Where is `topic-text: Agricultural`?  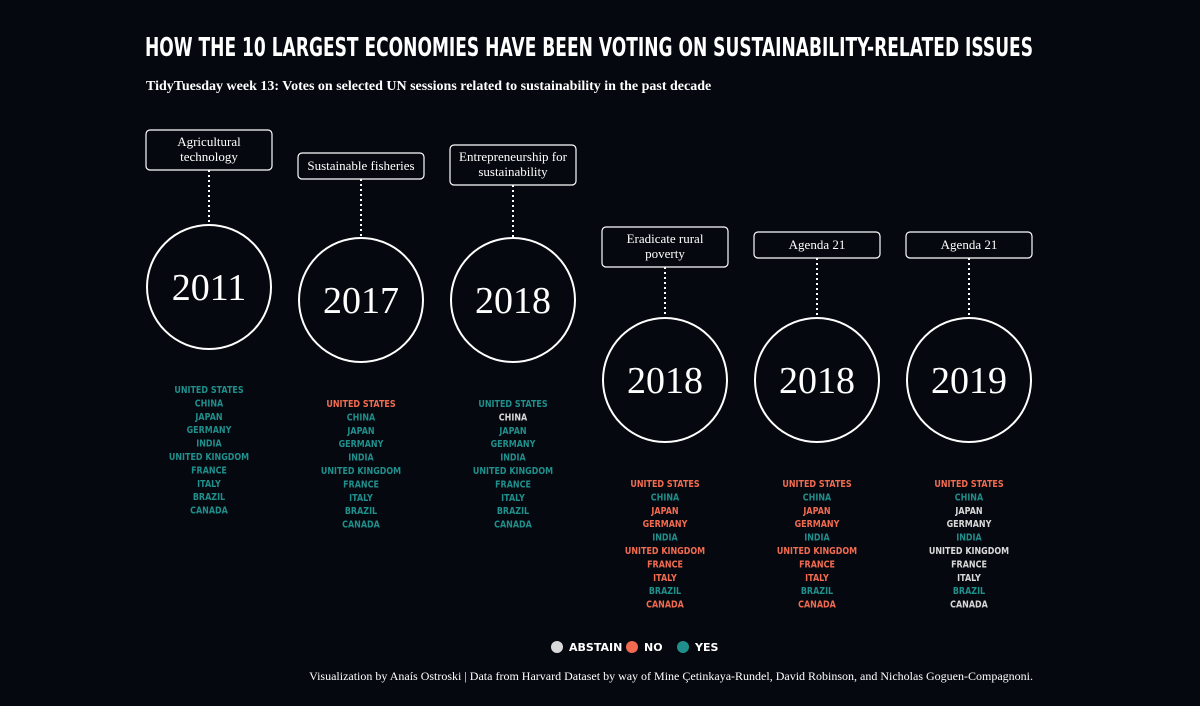 topic-text: Agricultural is located at coordinates (209, 141).